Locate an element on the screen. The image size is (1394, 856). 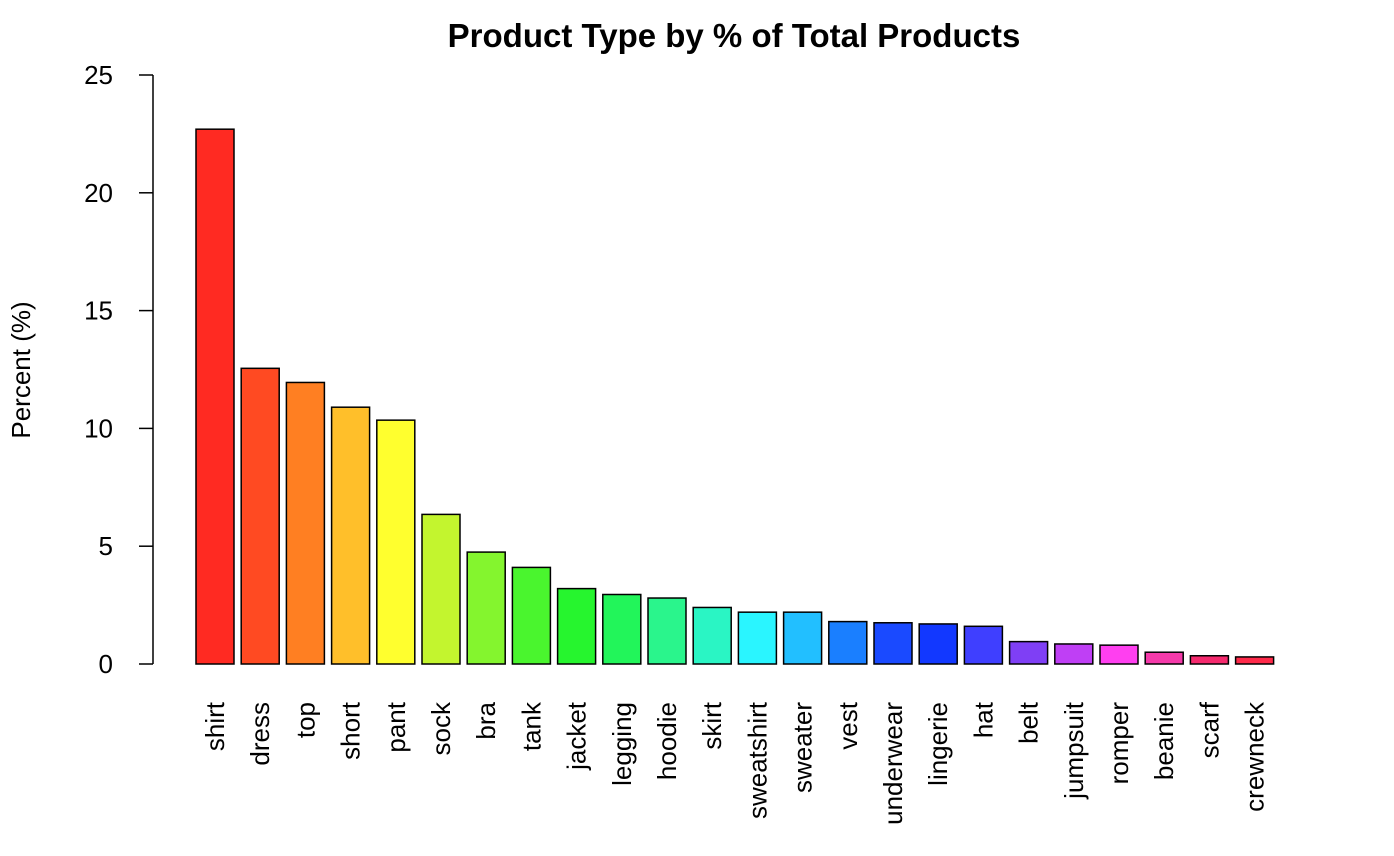
y-tick-label: 10 is located at coordinates (98, 428).